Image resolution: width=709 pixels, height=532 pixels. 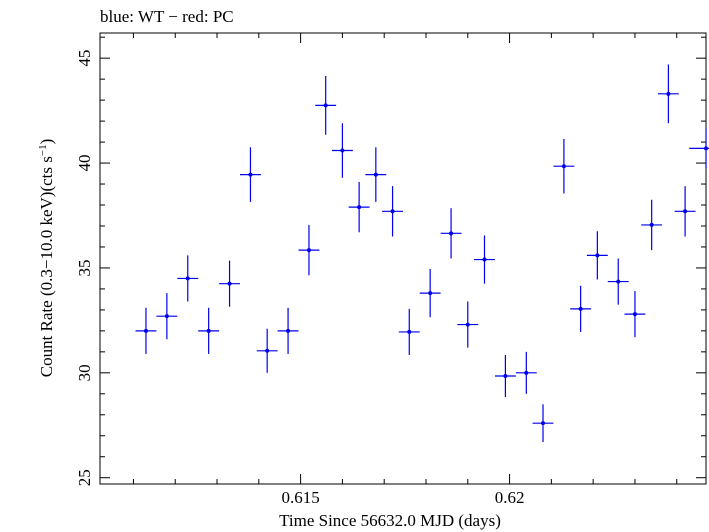 I want to click on y-tick-label: 45, so click(x=84, y=58).